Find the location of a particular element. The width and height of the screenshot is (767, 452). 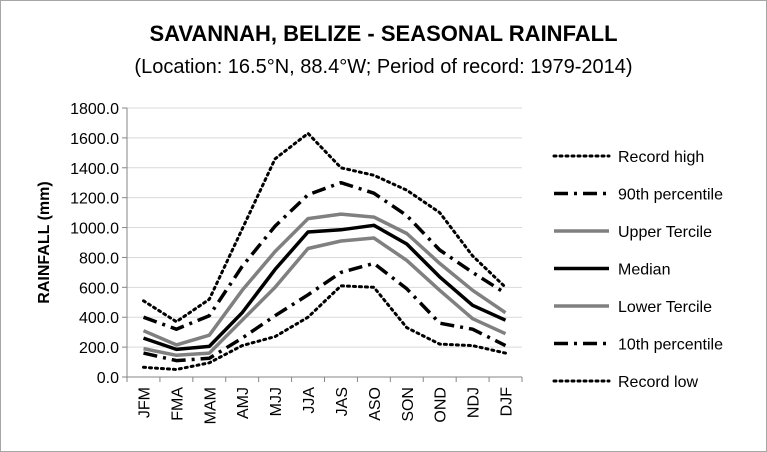

legend-label: 90th percentile is located at coordinates (670, 195).